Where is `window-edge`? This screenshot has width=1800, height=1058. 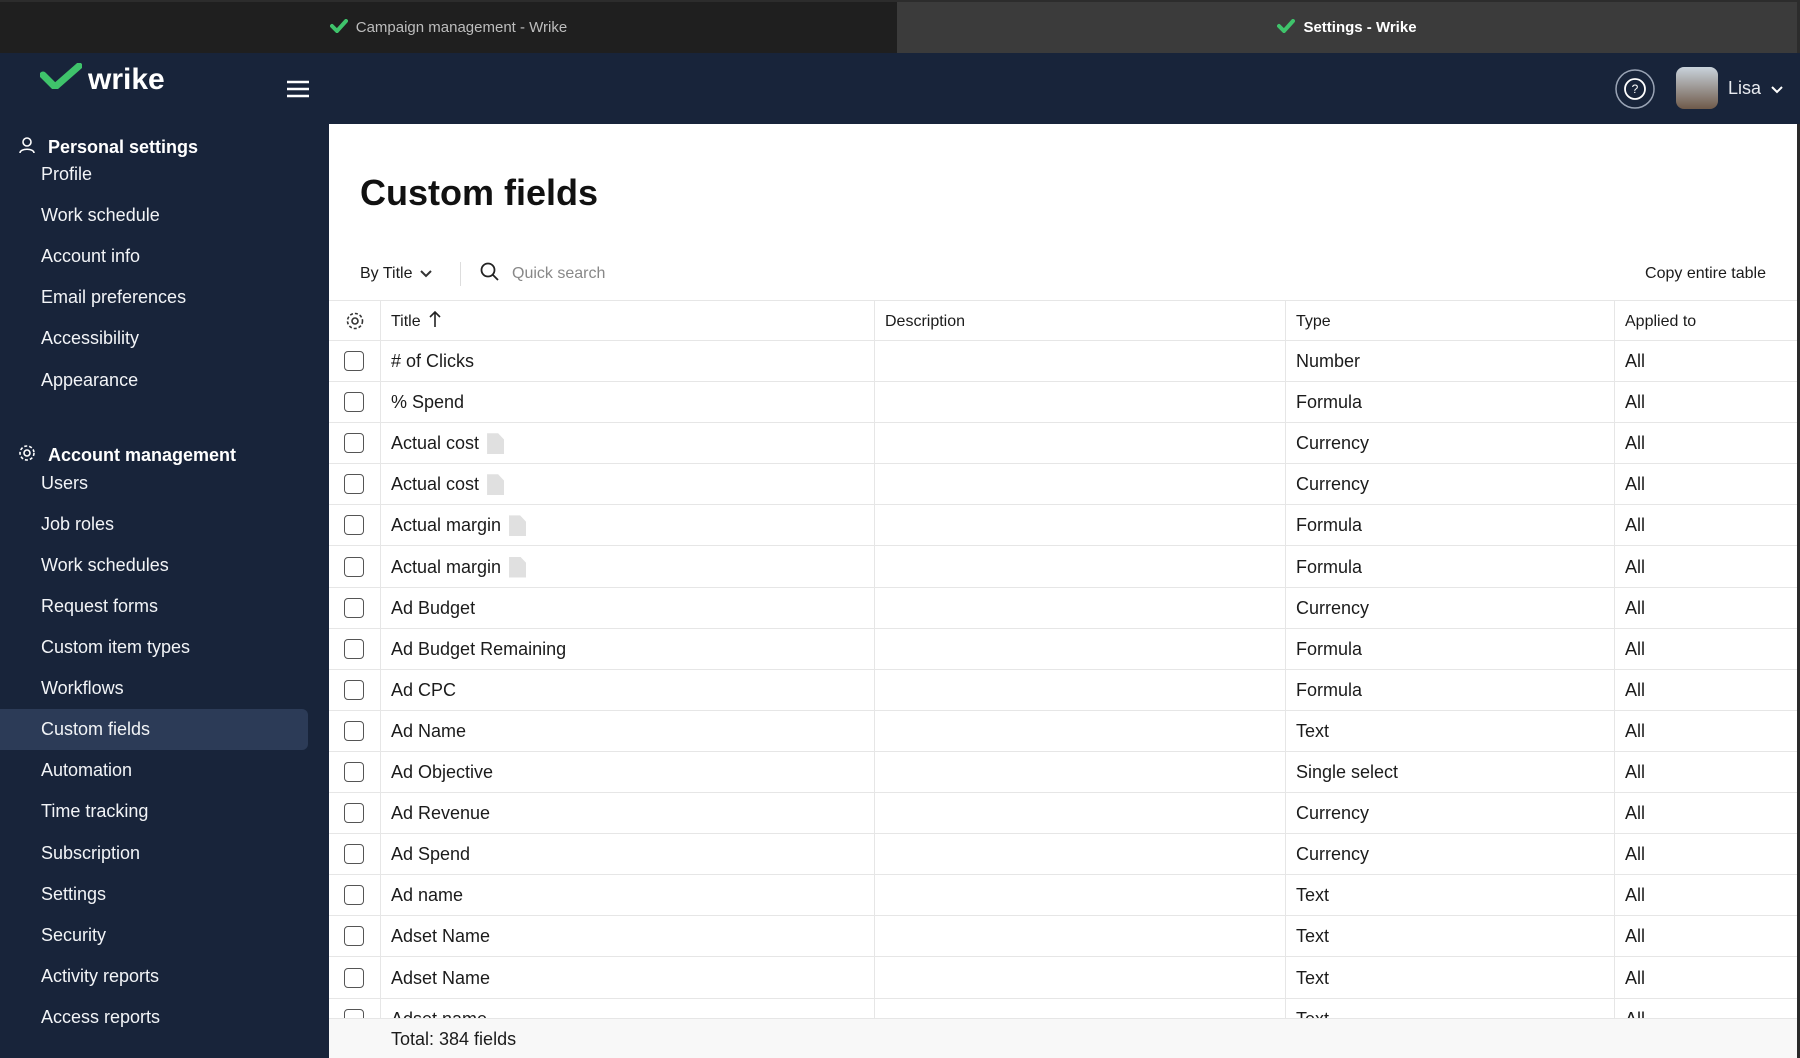 window-edge is located at coordinates (1798, 591).